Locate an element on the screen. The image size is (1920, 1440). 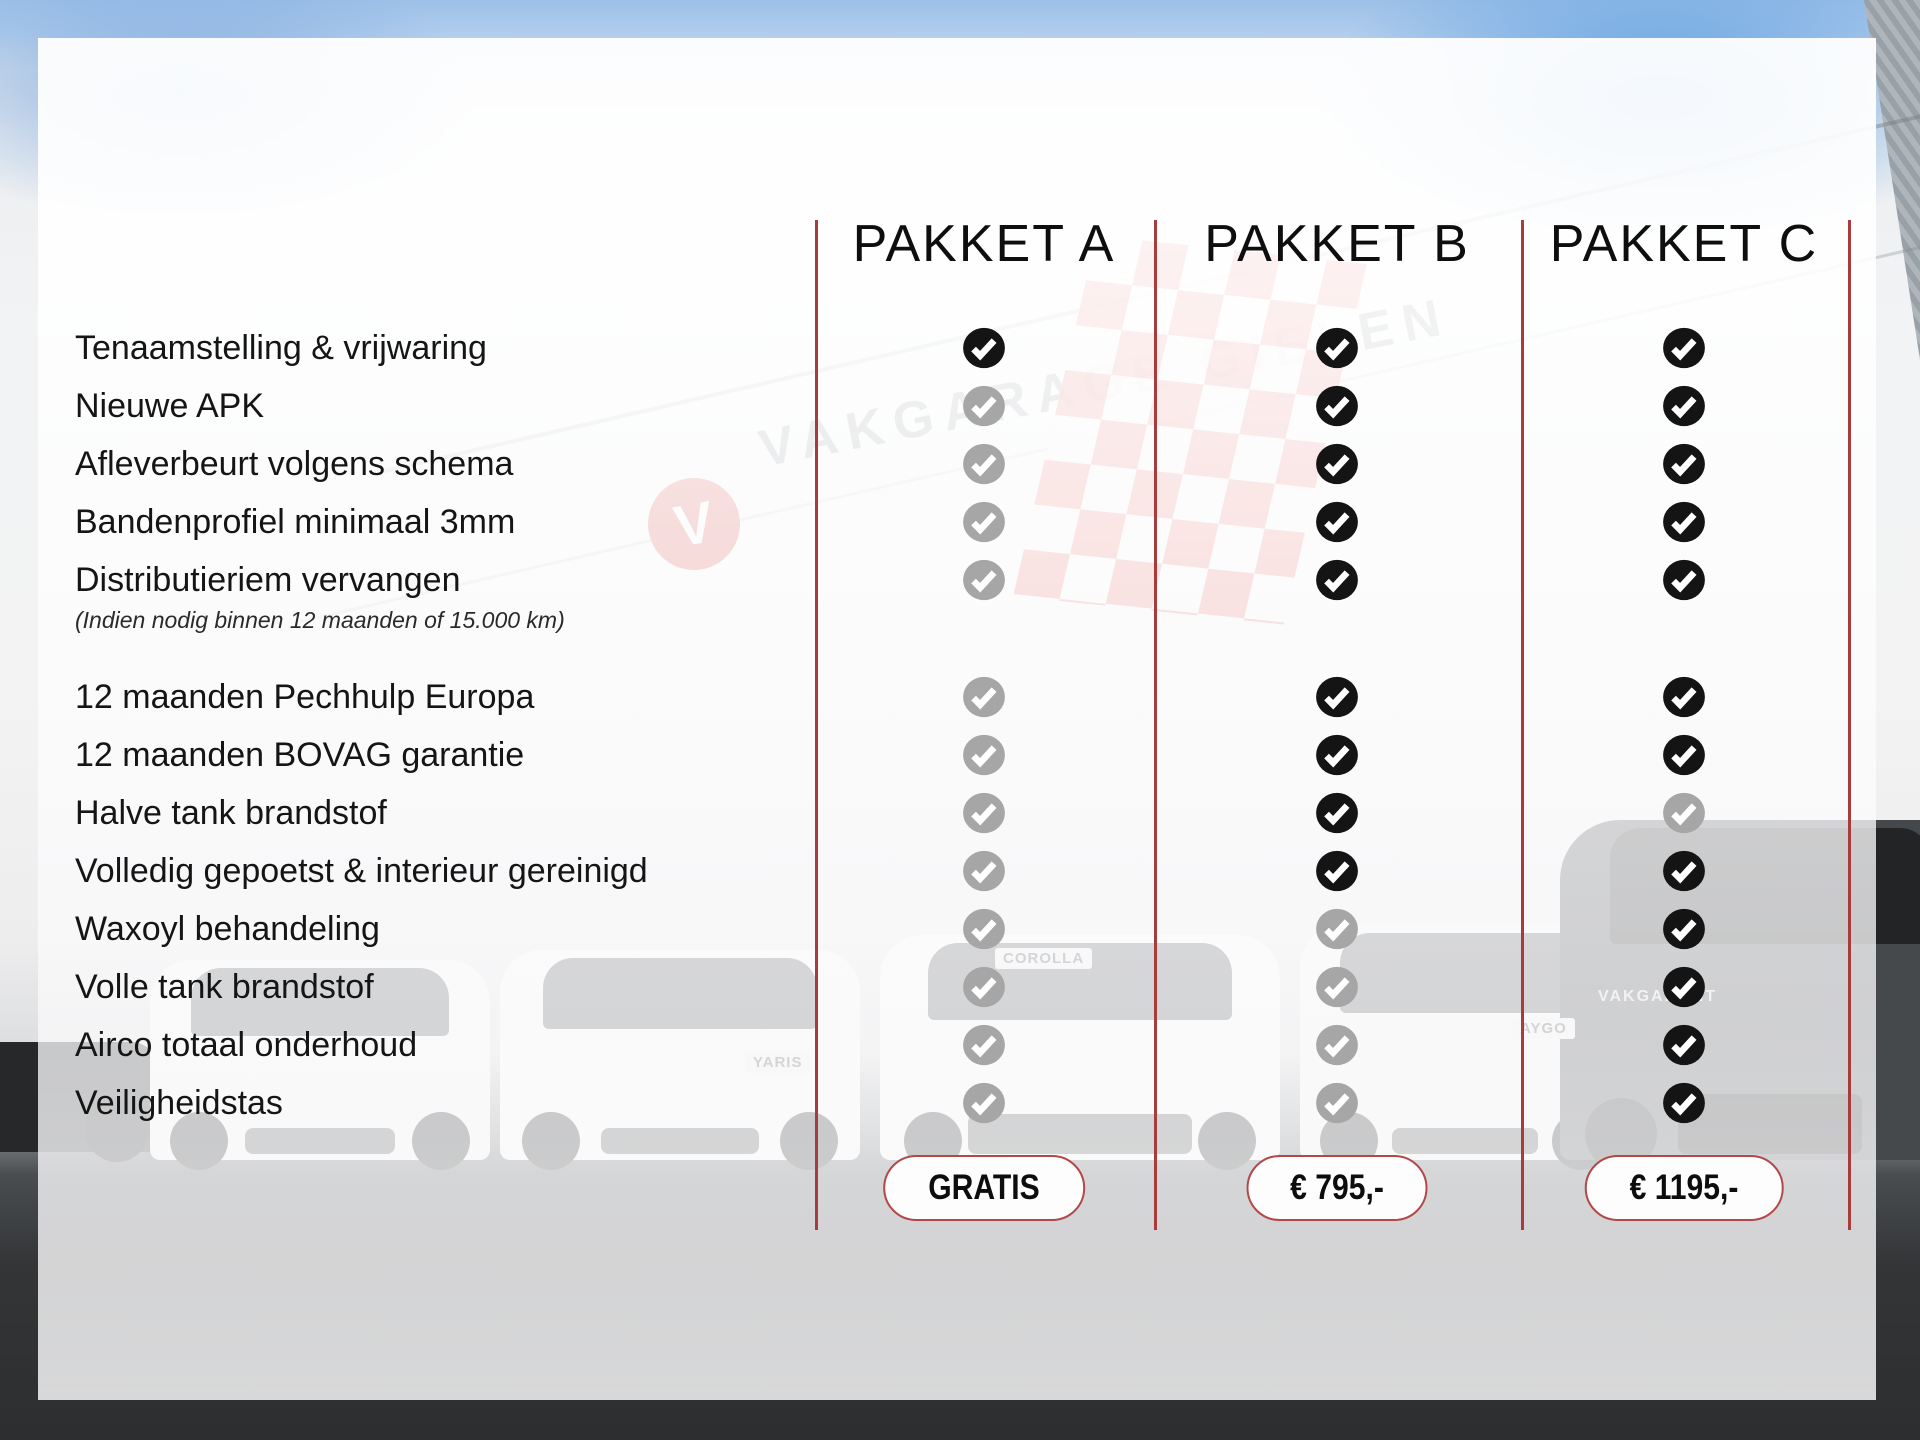
feature-label: Volle tank brandstof is located at coordinates (224, 986).